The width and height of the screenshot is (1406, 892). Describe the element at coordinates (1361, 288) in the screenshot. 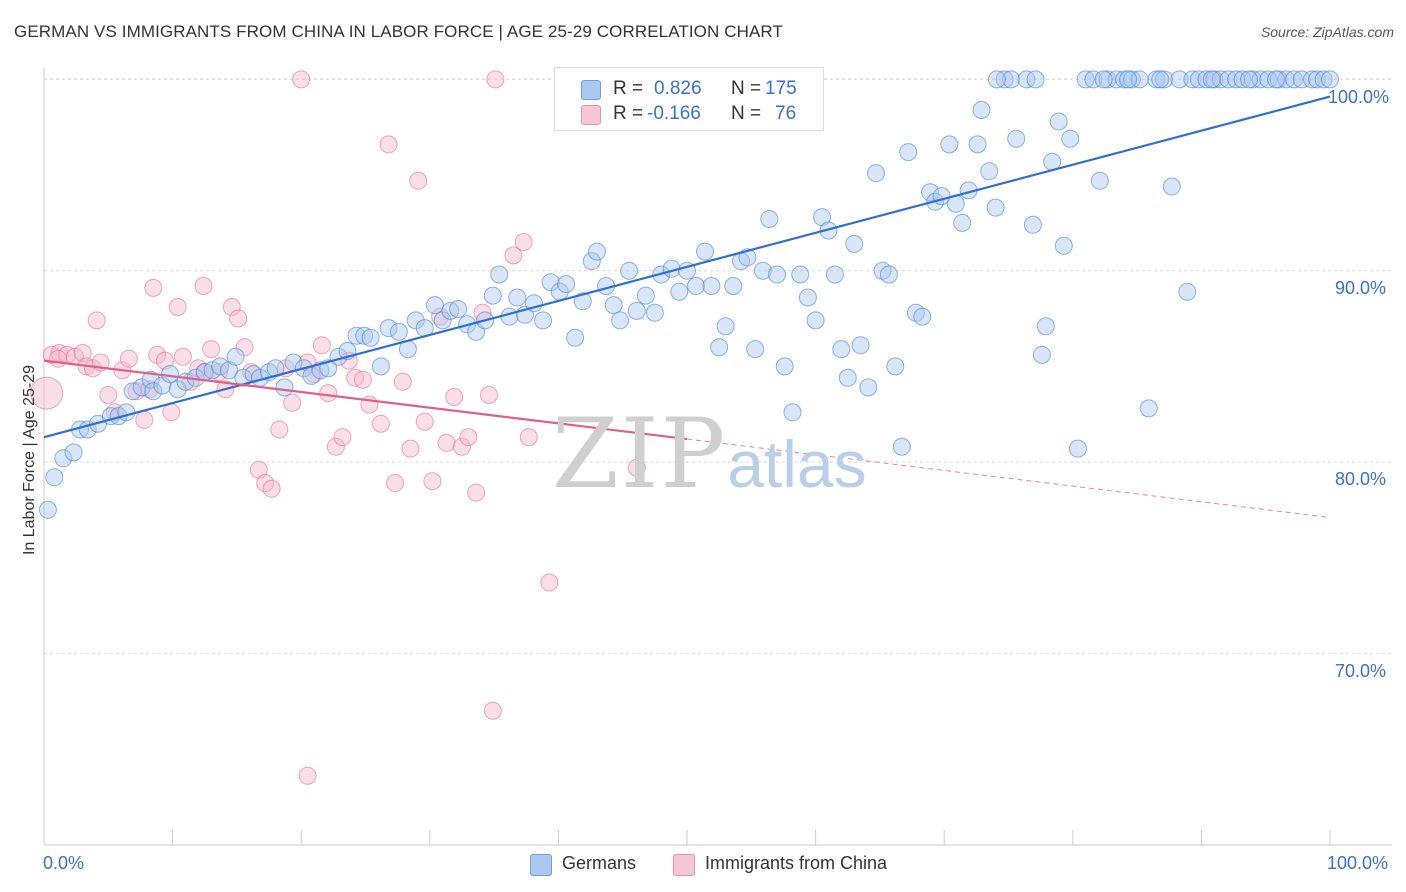

I see `y-tick-label-90: 90.0%` at that location.